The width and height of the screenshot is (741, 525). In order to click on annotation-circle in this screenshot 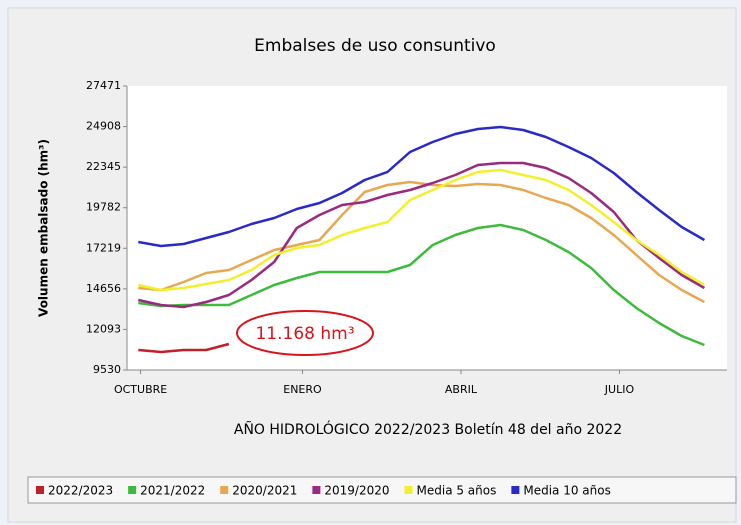, I will do `click(305, 333)`.